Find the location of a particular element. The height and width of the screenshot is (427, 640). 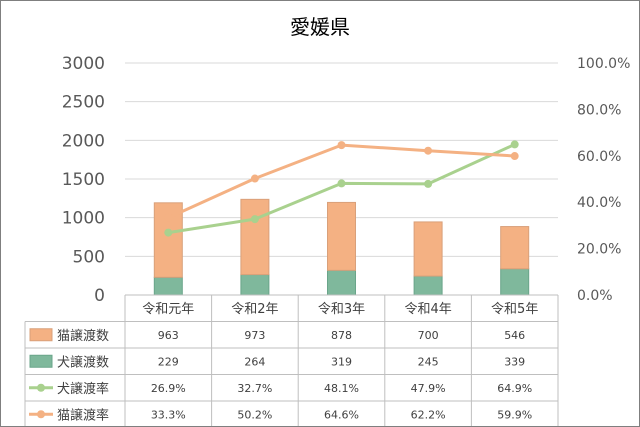

x-axis-category-label: 令和元年 is located at coordinates (168, 309).